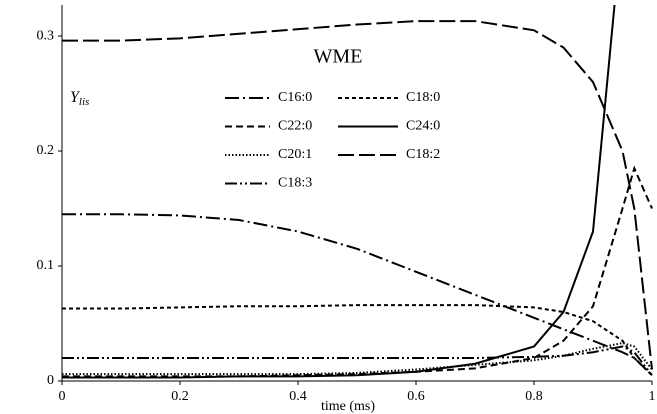  Describe the element at coordinates (652, 396) in the screenshot. I see `x-tick-label: 1` at that location.